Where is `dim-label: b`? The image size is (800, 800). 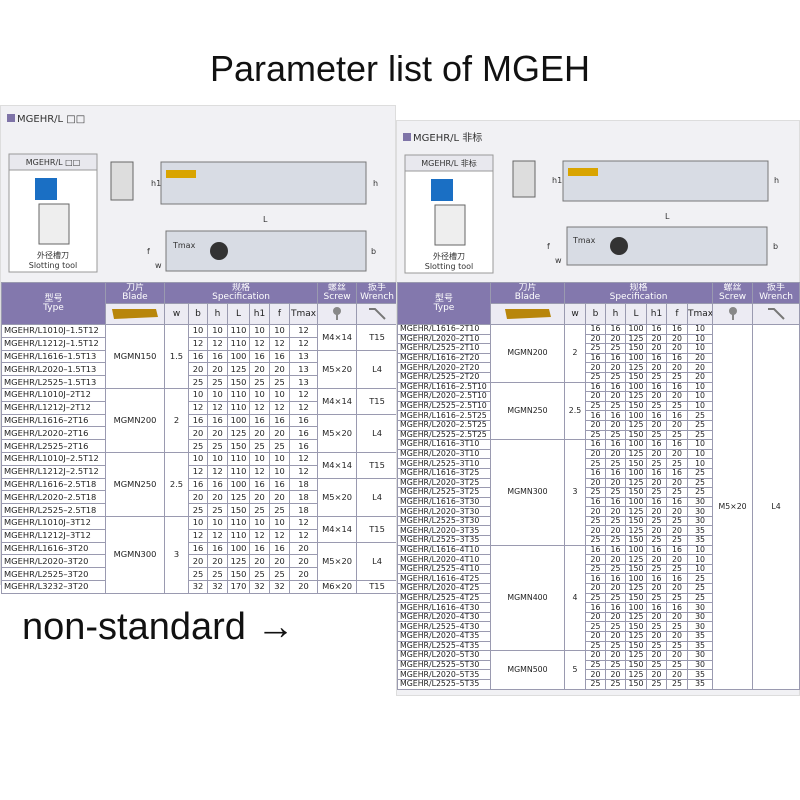 dim-label: b is located at coordinates (775, 246).